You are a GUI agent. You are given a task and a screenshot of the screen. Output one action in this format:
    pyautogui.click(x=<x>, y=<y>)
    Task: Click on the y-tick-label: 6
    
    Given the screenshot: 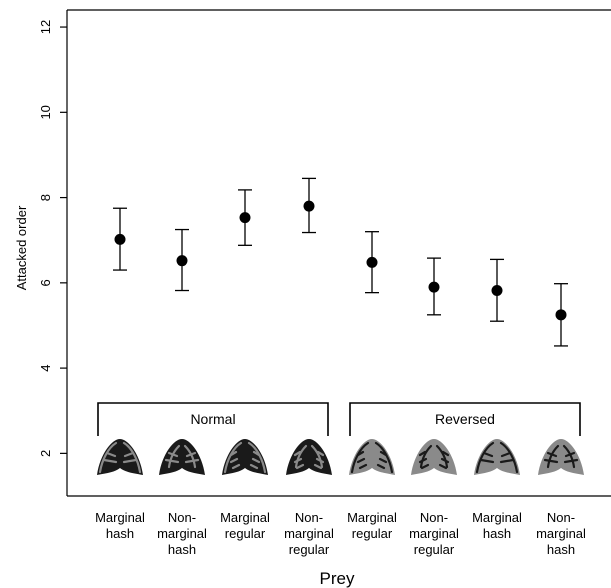 What is the action you would take?
    pyautogui.click(x=45, y=282)
    